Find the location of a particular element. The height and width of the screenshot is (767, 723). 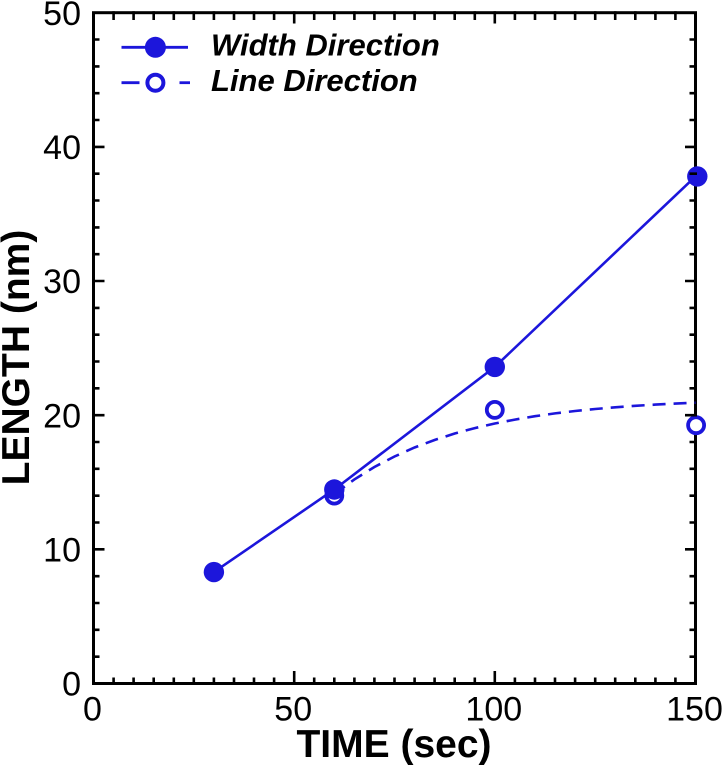

svg-text: TIME (sec) is located at coordinates (393, 744).